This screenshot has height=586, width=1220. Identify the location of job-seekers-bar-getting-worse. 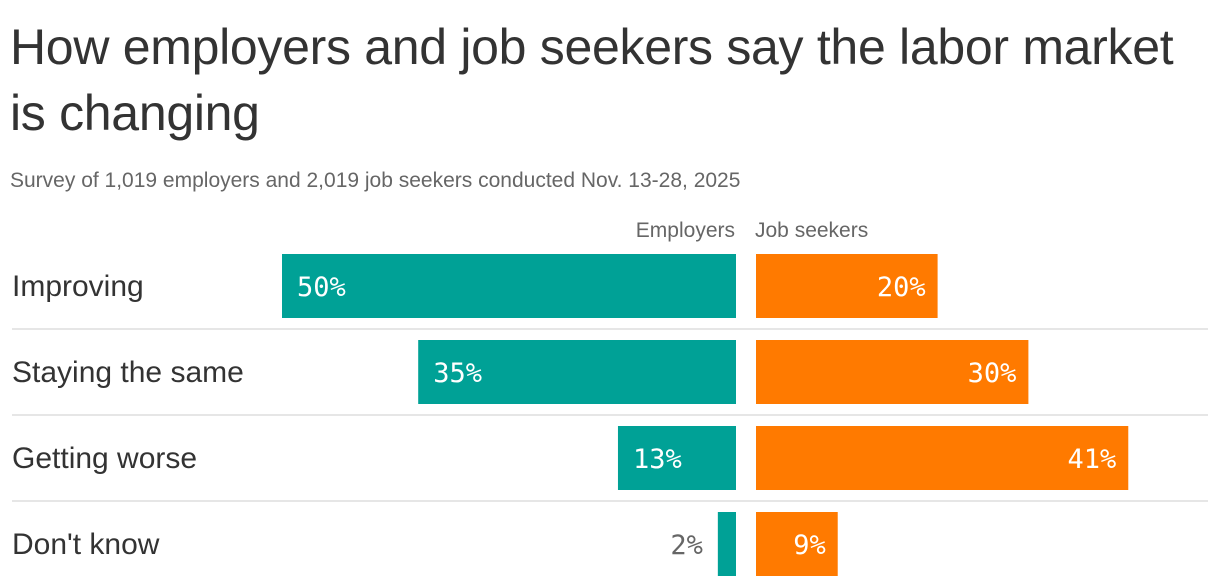
(942, 458).